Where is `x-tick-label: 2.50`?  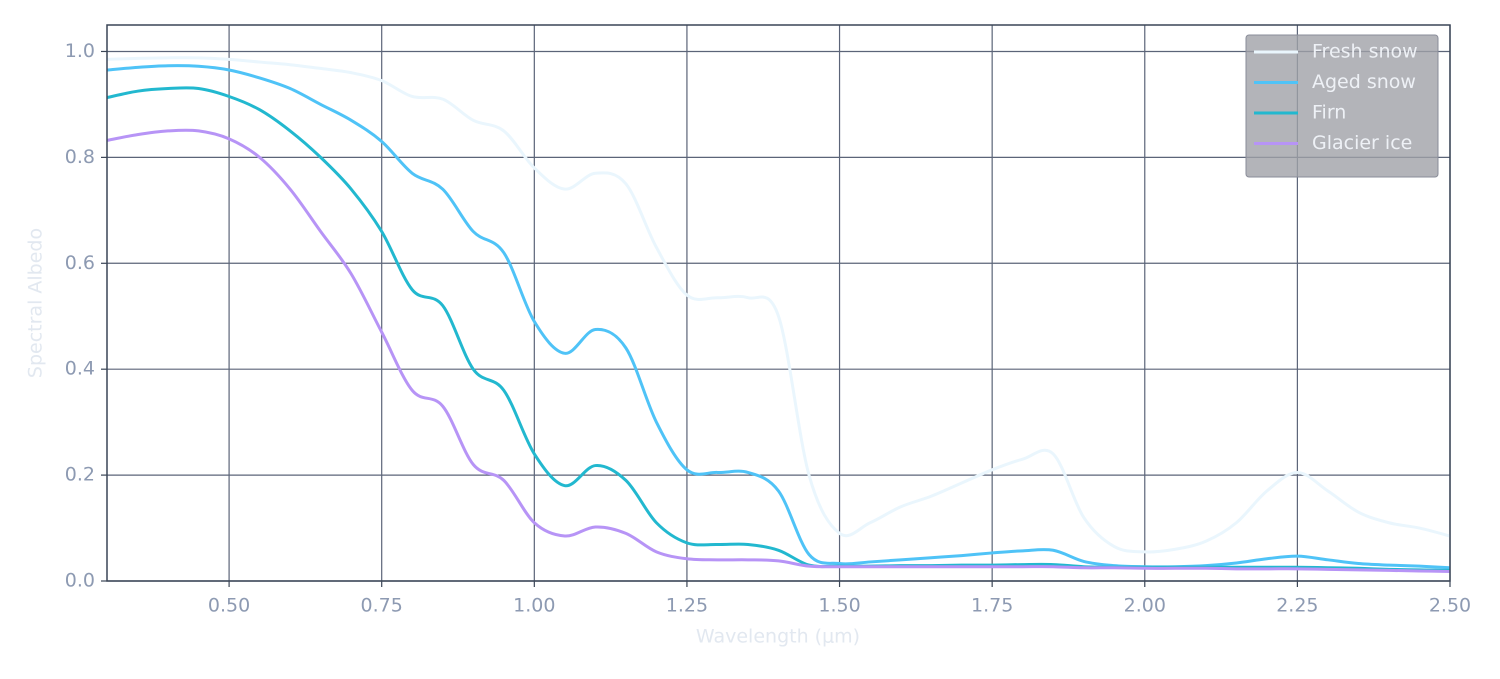 x-tick-label: 2.50 is located at coordinates (1450, 606).